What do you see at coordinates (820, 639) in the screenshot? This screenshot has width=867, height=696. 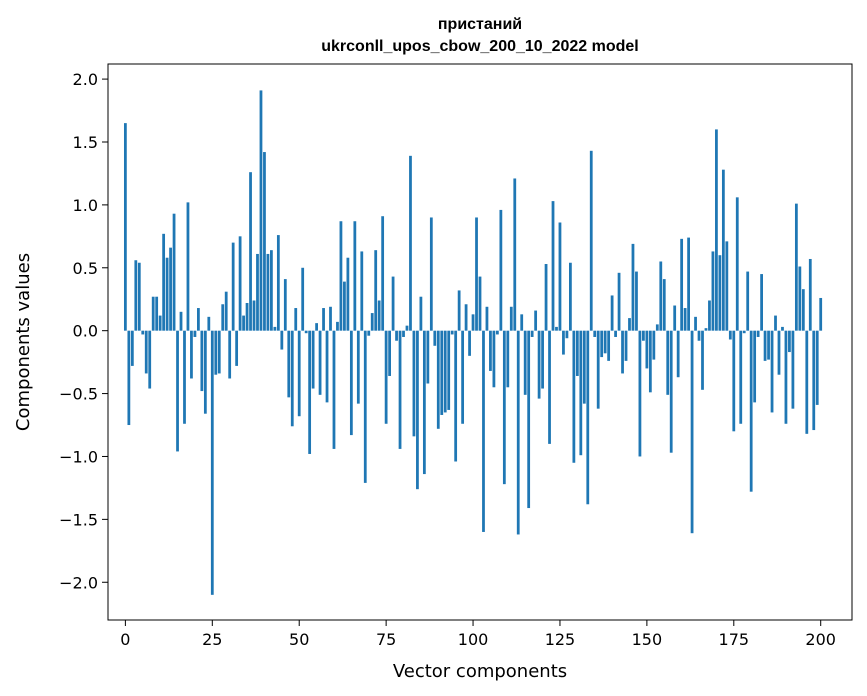 I see `x-tick-label: 200` at bounding box center [820, 639].